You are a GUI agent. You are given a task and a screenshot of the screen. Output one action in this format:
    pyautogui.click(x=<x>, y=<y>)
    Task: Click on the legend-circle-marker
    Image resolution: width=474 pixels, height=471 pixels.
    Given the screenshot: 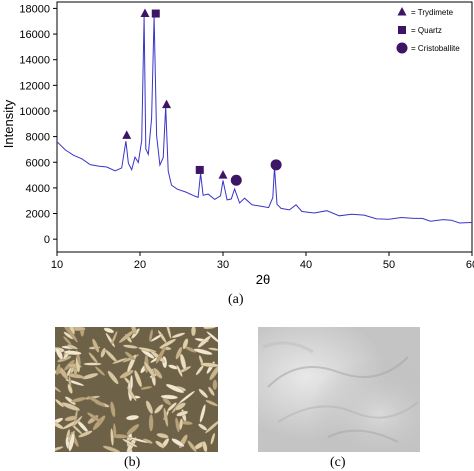 What is the action you would take?
    pyautogui.click(x=402, y=48)
    